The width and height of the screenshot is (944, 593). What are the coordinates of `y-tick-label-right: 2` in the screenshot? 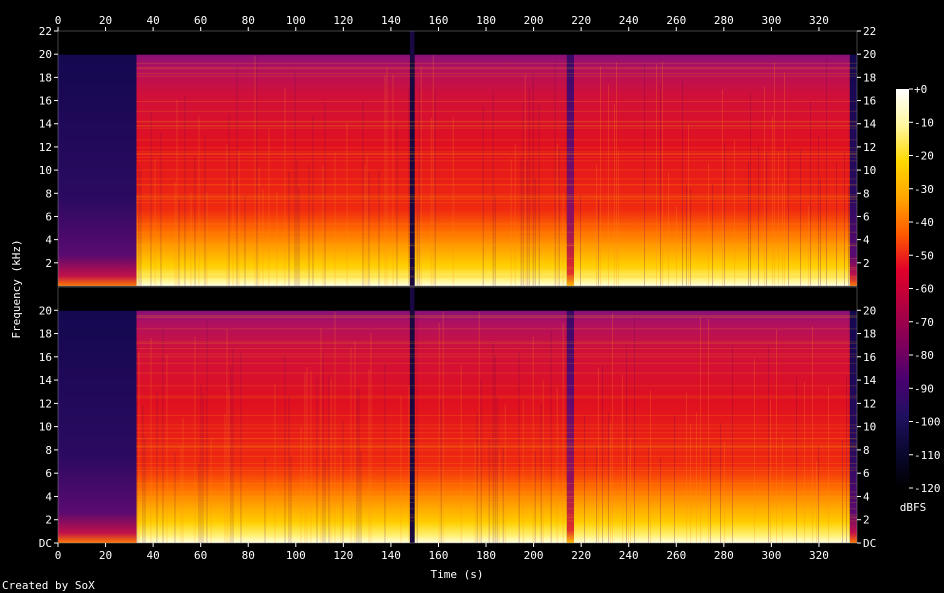 It's located at (866, 520).